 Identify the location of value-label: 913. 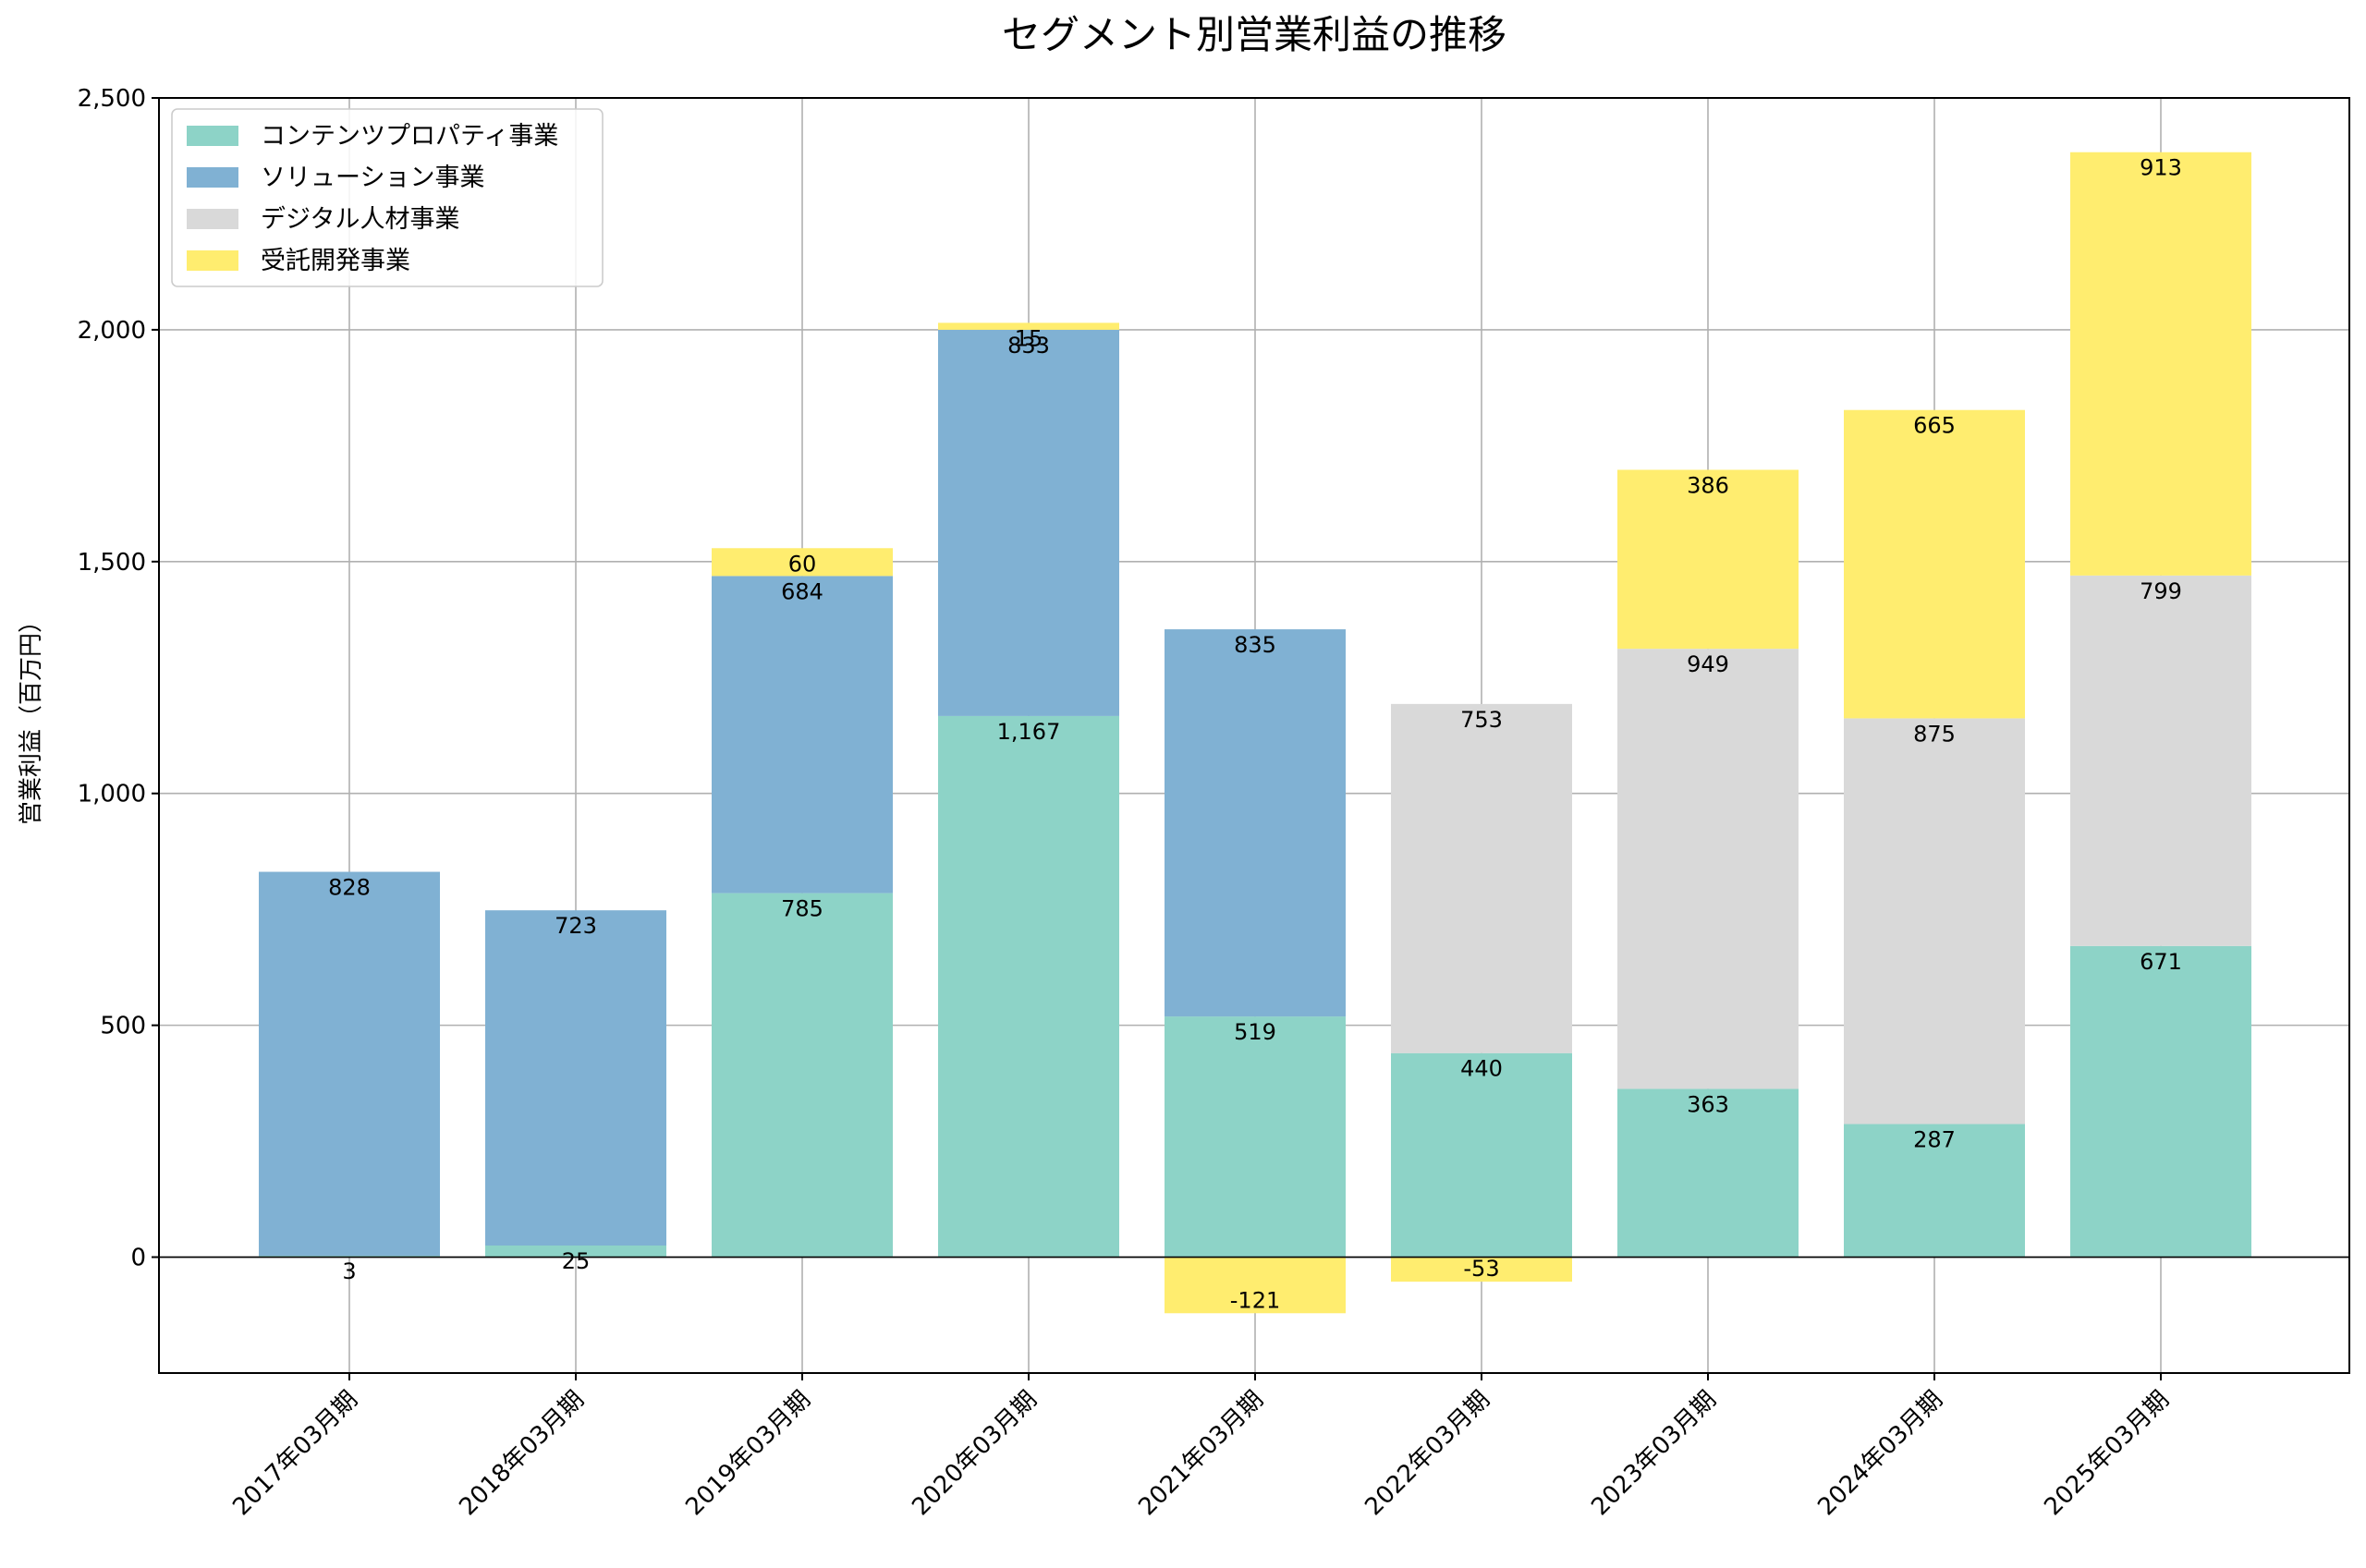
(2161, 168).